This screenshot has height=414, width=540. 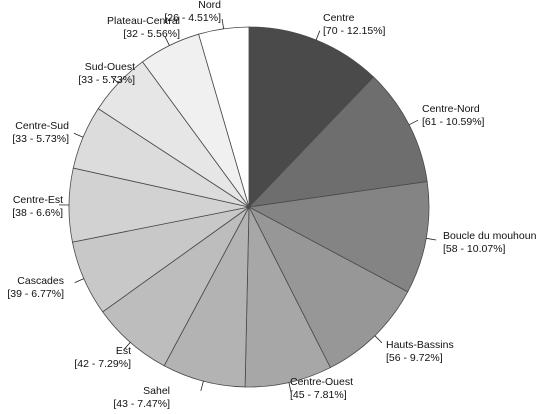 I want to click on slice-label-name: Hauts-Bassins, so click(x=420, y=345).